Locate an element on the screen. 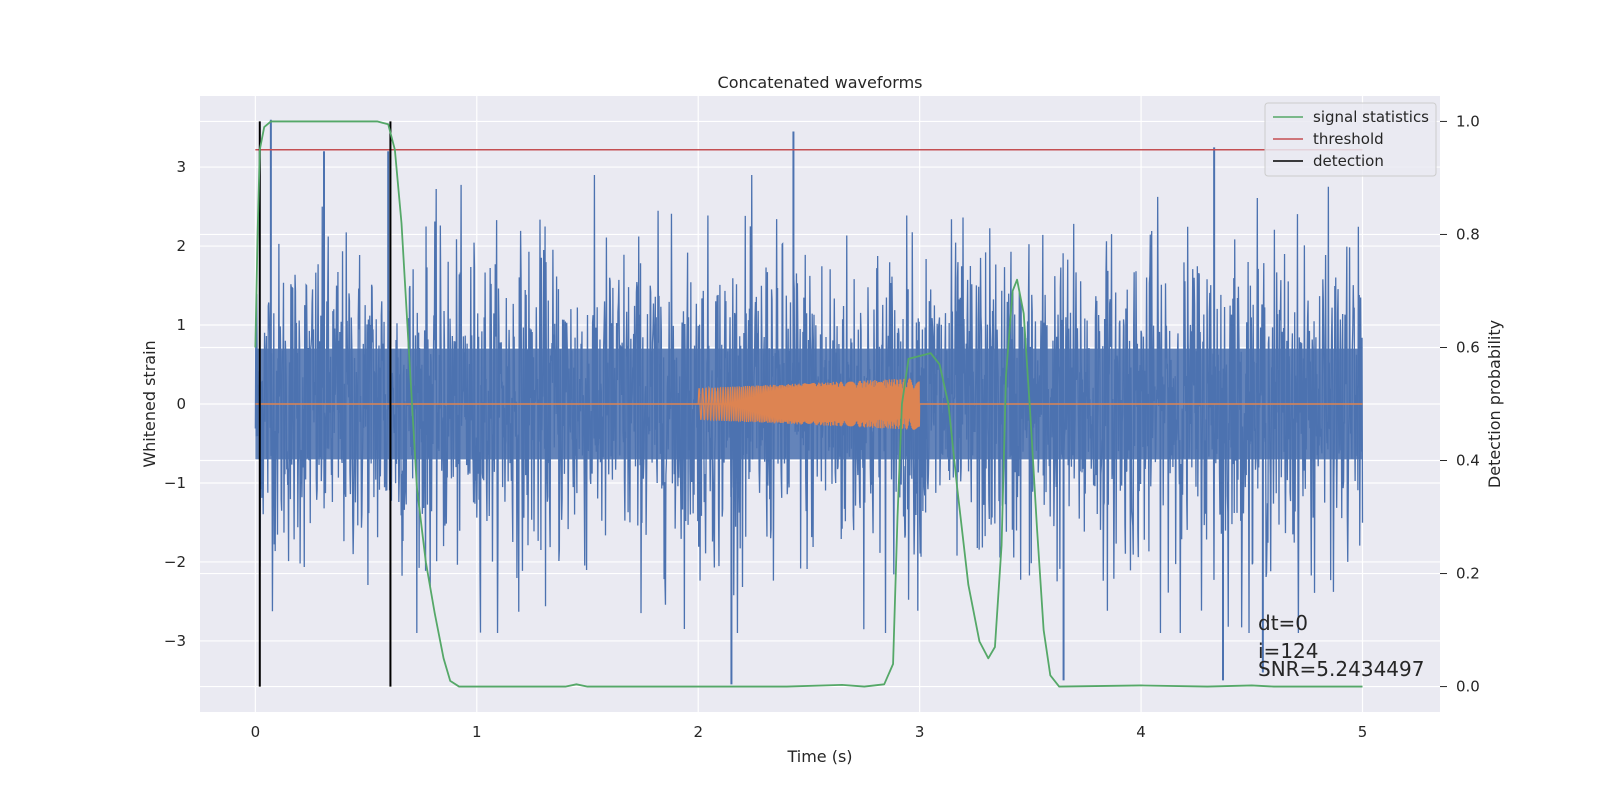 This screenshot has width=1600, height=800. chart-title: Concatenated waveforms is located at coordinates (820, 82).